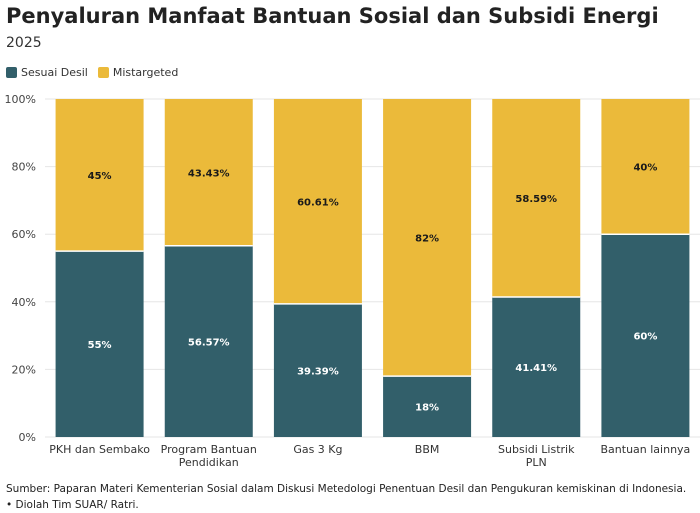  Describe the element at coordinates (27, 437) in the screenshot. I see `y-tick-label: 0%` at that location.